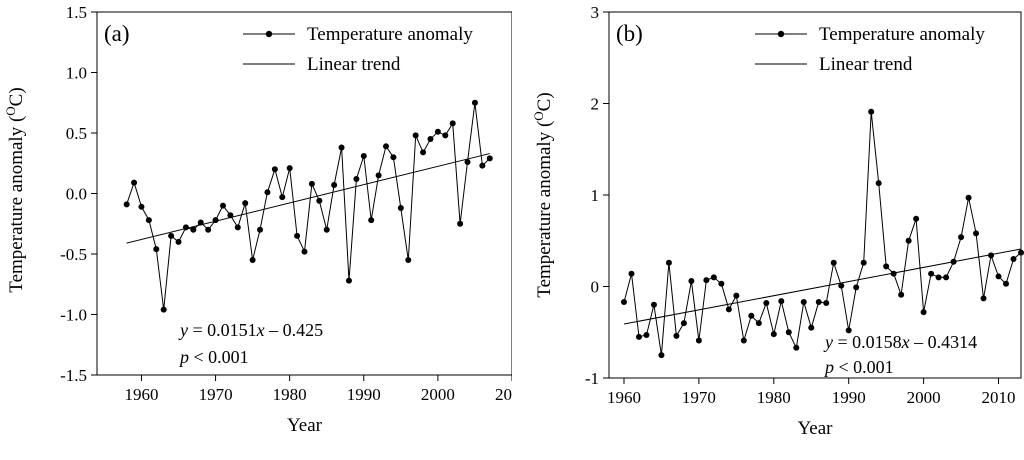 This screenshot has height=460, width=1024. Describe the element at coordinates (390, 34) in the screenshot. I see `legend-entry-anomaly: Temperature anomaly` at that location.